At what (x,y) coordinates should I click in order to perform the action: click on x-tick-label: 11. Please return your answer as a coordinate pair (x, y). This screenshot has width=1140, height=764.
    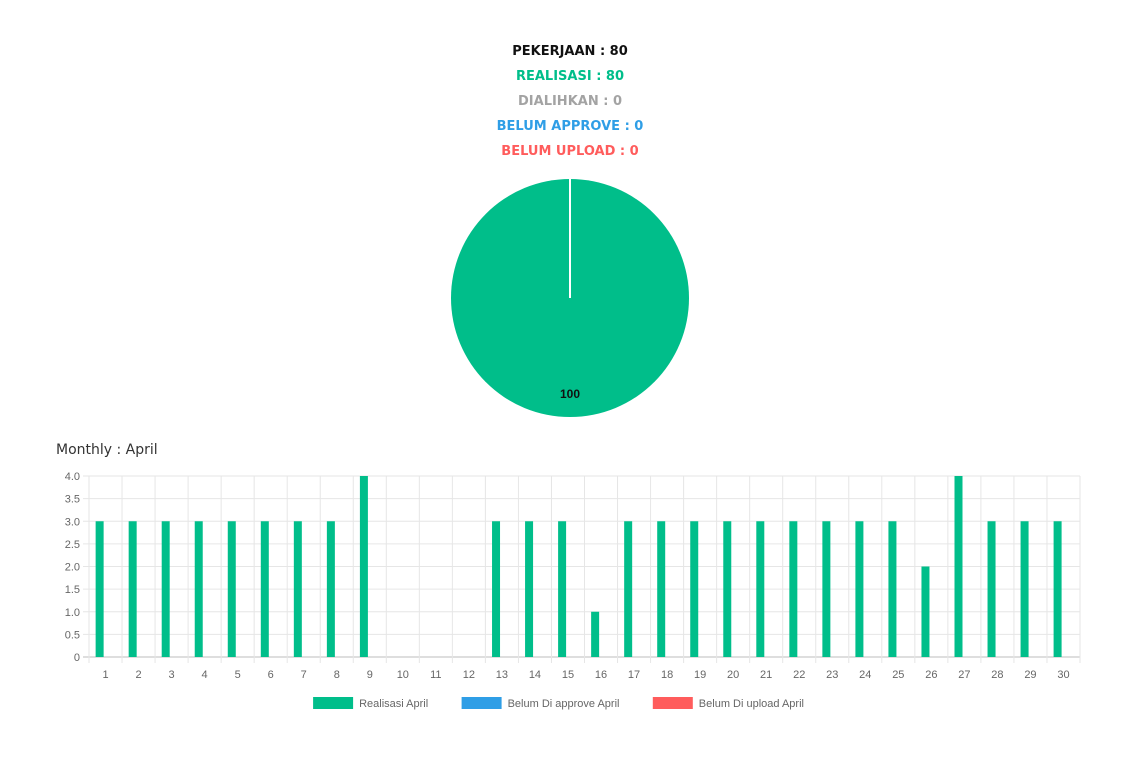
    Looking at the image, I should click on (435, 675).